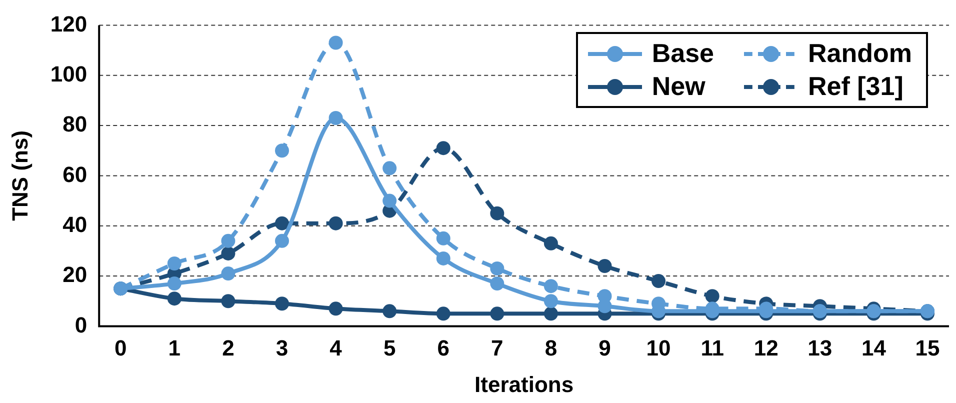 The image size is (956, 403). Describe the element at coordinates (856, 86) in the screenshot. I see `legend-label: Ref [31]` at that location.